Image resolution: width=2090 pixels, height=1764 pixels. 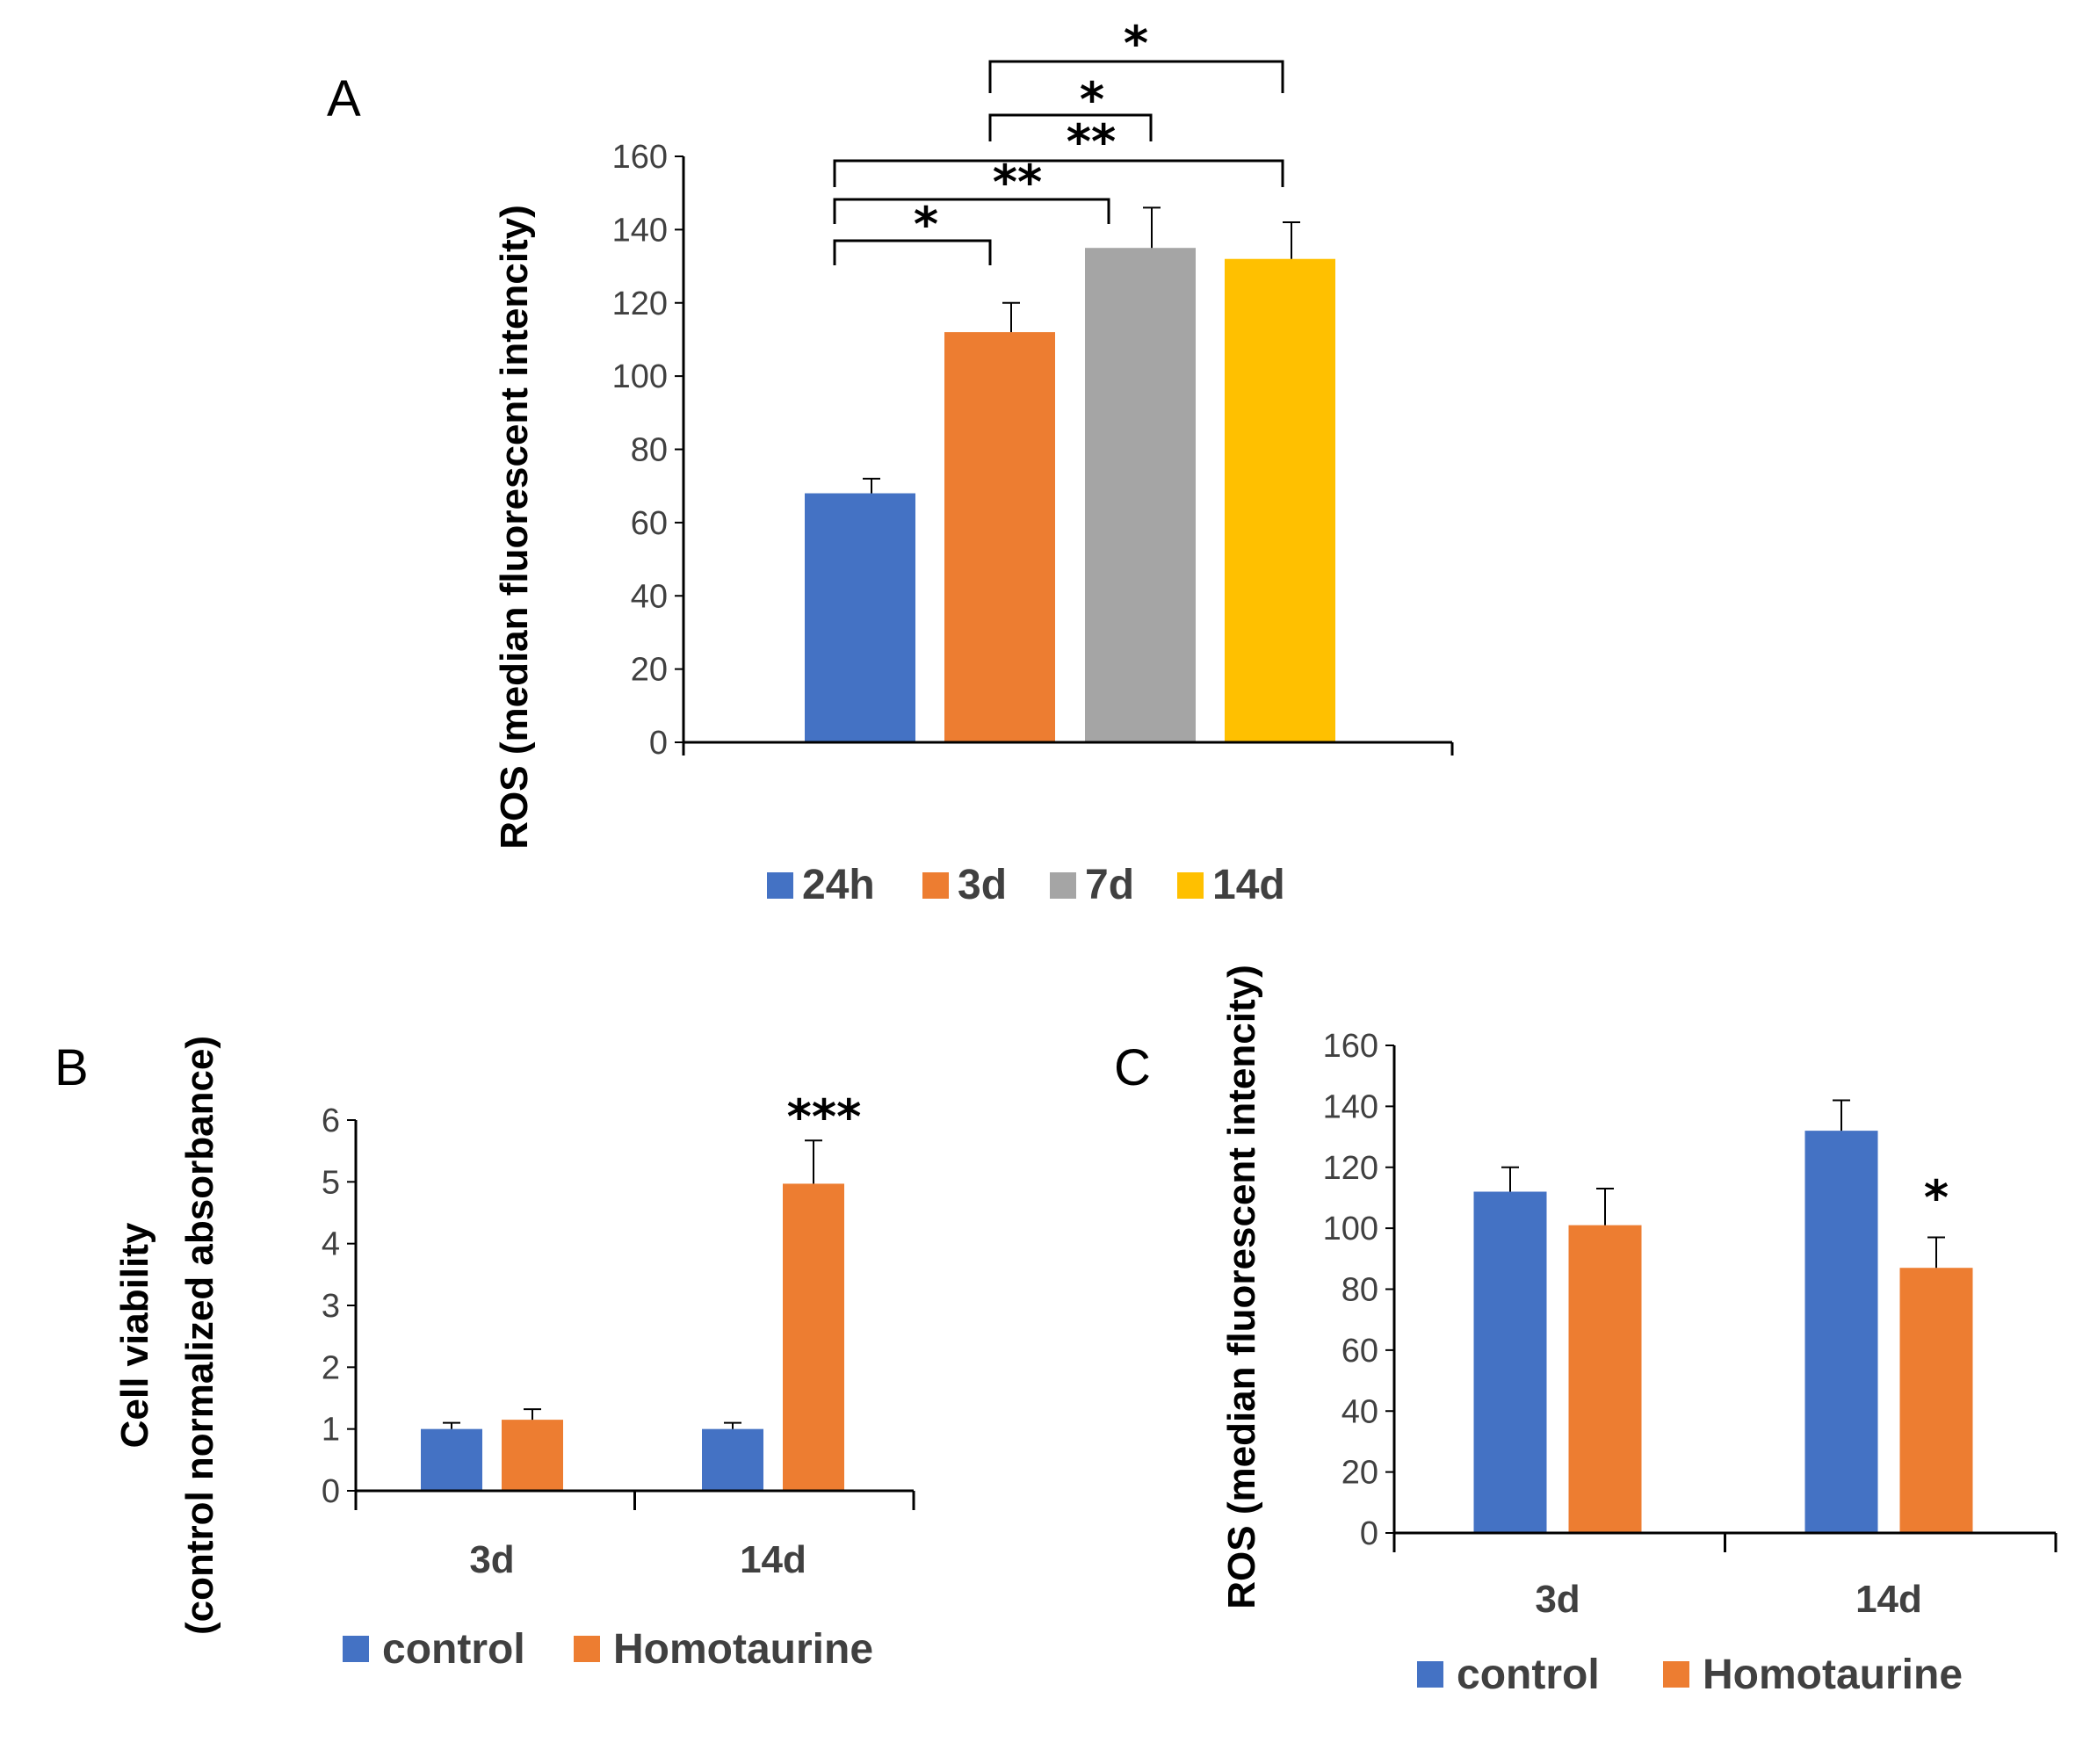 I want to click on panel-a-legend: 24h 3d 7d 14d, so click(x=1026, y=885).